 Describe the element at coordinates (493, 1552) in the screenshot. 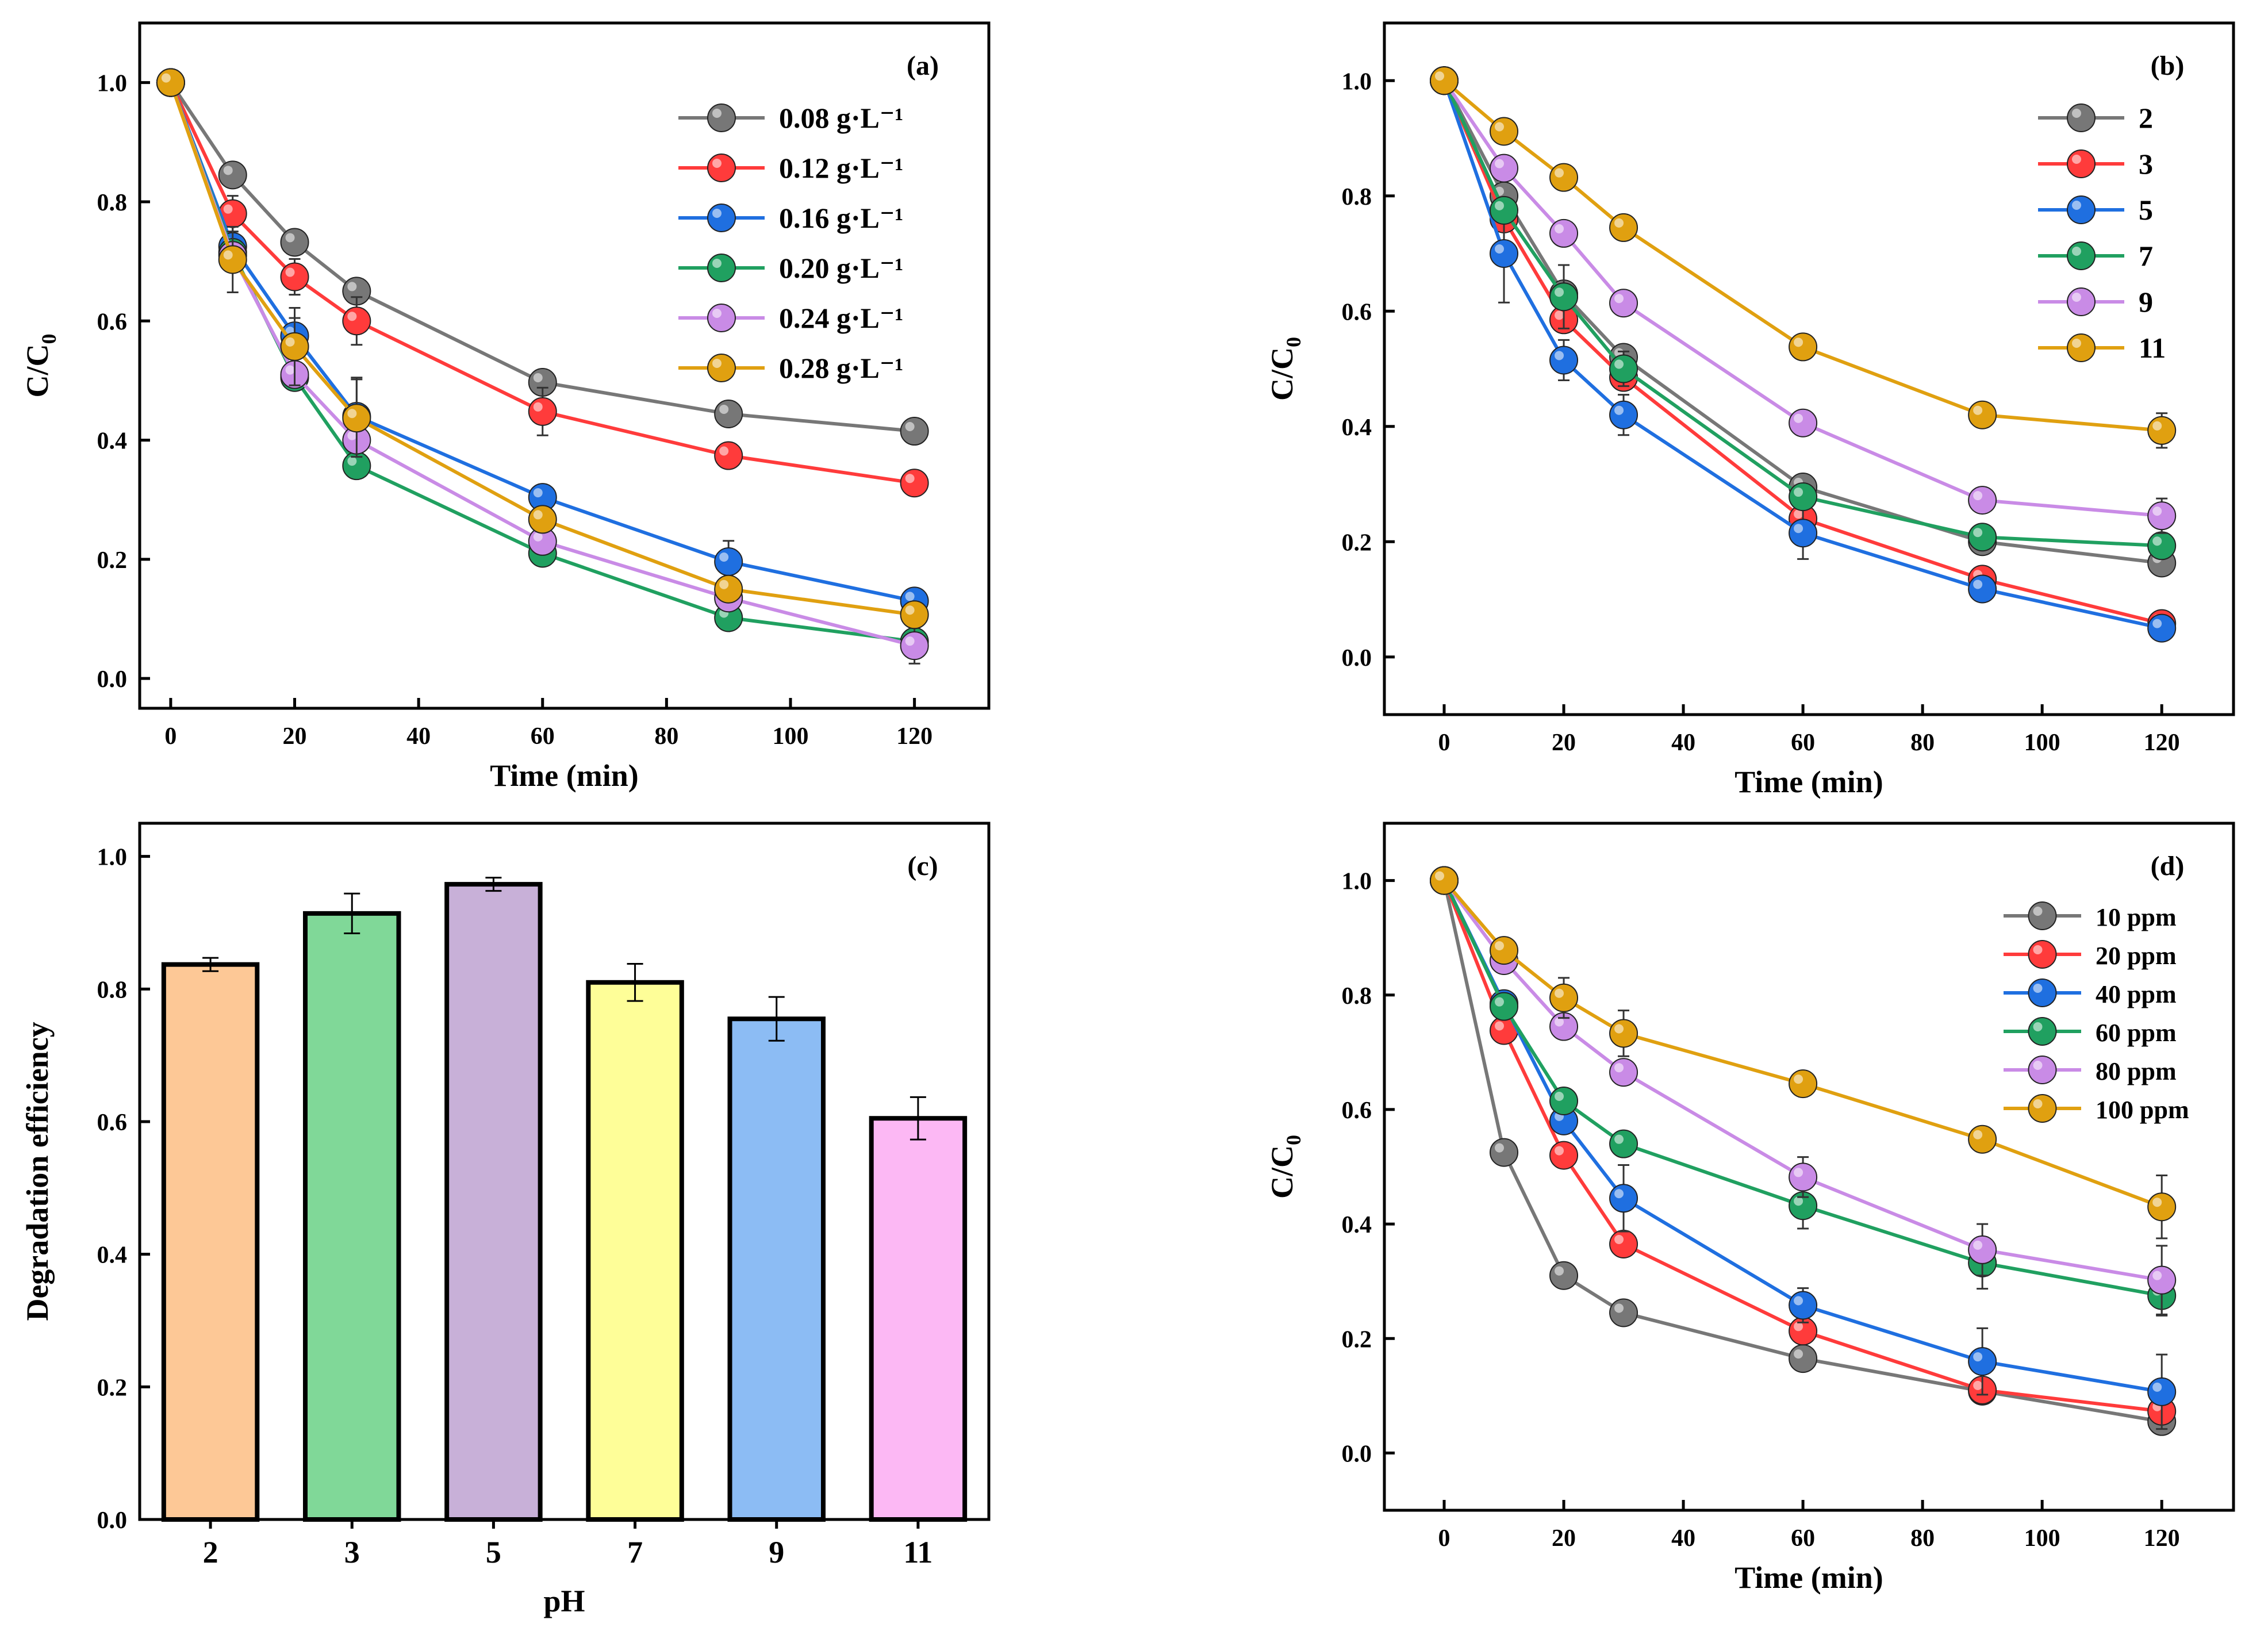

I see `x-tick-label: 5` at that location.